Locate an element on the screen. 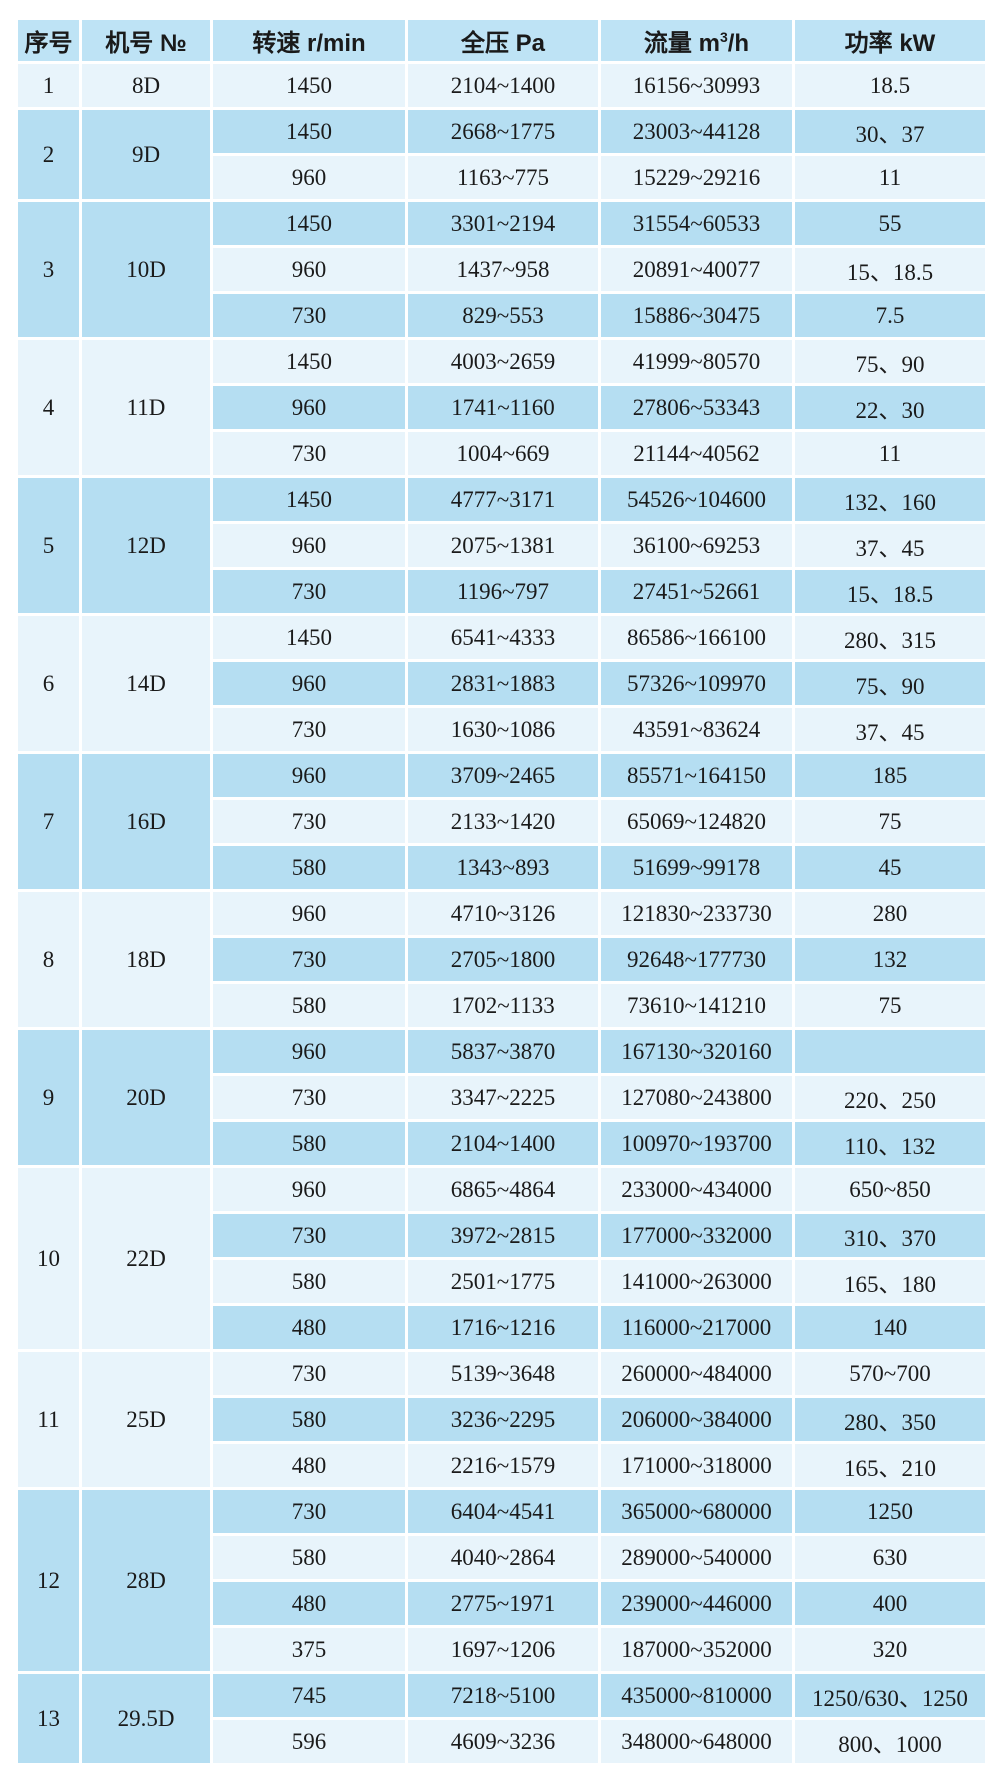  pressure-cell: 7218~5100 is located at coordinates (503, 1695).